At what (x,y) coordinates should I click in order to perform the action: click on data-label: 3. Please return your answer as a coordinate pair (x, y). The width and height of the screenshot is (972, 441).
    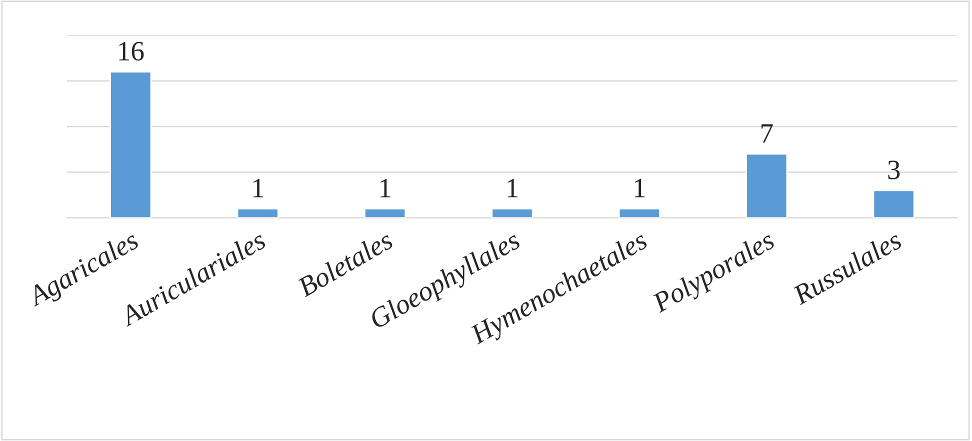
    Looking at the image, I should click on (894, 170).